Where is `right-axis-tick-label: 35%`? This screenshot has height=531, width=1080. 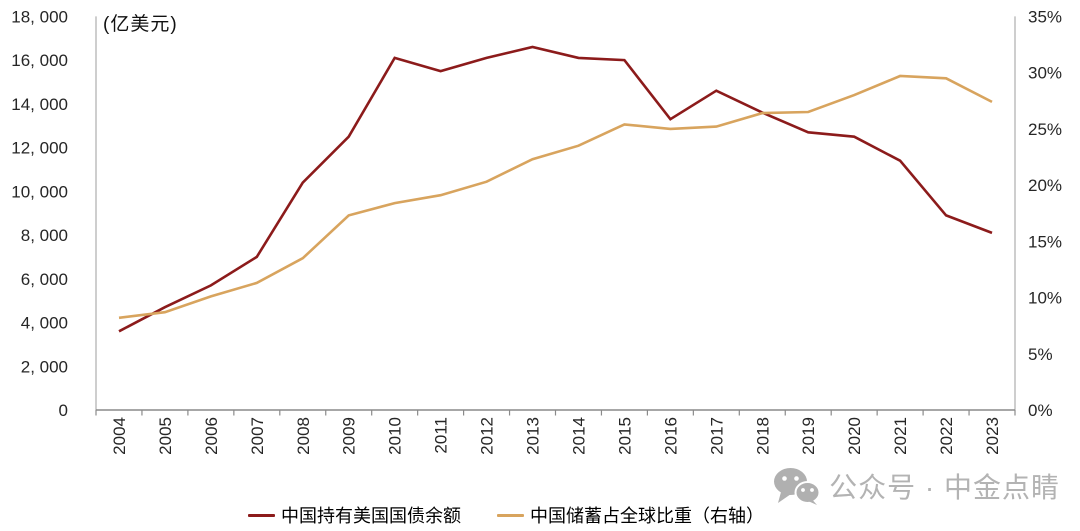 right-axis-tick-label: 35% is located at coordinates (1045, 16).